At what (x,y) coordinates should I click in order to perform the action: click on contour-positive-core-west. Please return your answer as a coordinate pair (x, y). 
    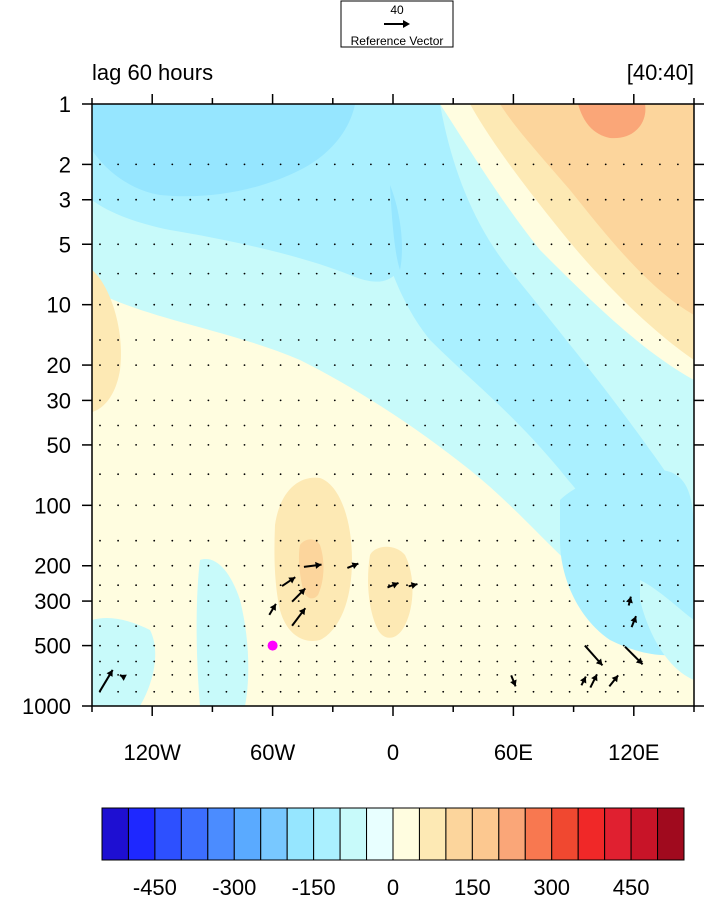
    Looking at the image, I should click on (311, 569).